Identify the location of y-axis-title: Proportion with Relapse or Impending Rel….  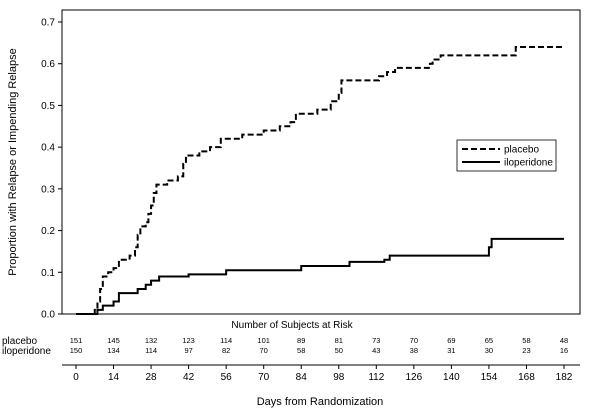
(13, 161).